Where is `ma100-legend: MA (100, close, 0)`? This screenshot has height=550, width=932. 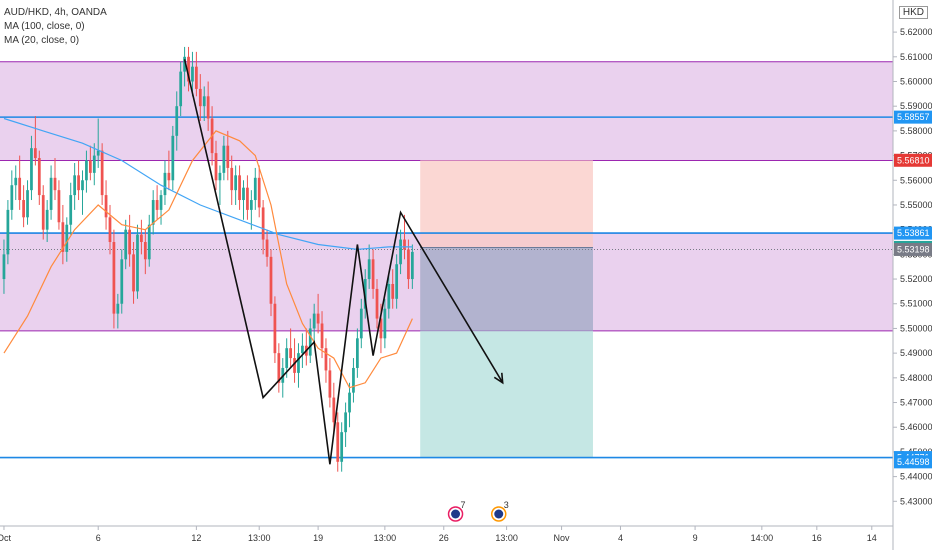 ma100-legend: MA (100, close, 0) is located at coordinates (44, 26).